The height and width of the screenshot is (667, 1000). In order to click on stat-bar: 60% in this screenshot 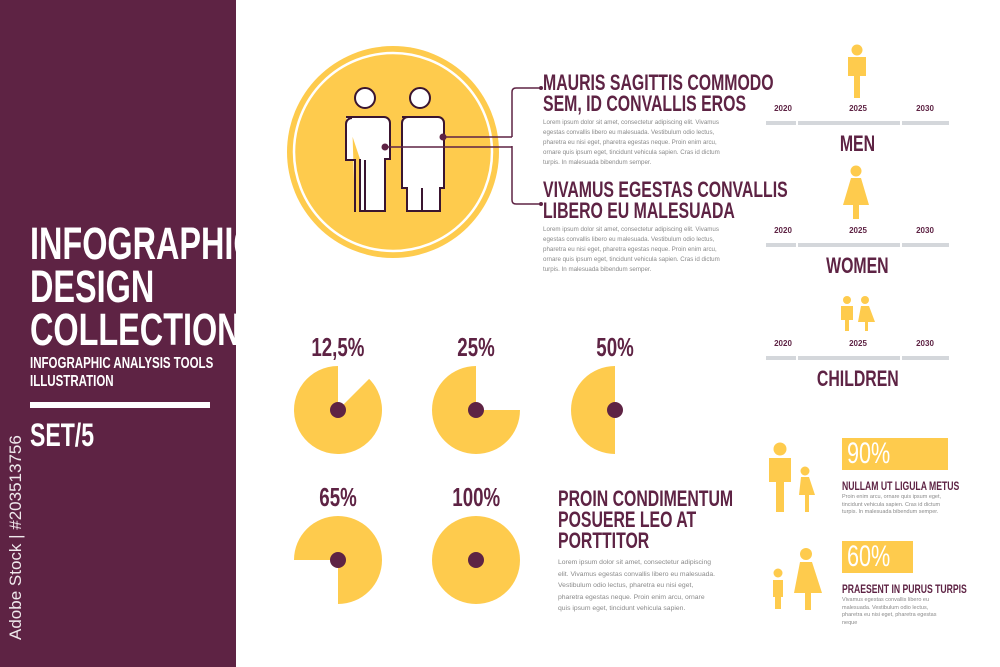, I will do `click(877, 557)`.